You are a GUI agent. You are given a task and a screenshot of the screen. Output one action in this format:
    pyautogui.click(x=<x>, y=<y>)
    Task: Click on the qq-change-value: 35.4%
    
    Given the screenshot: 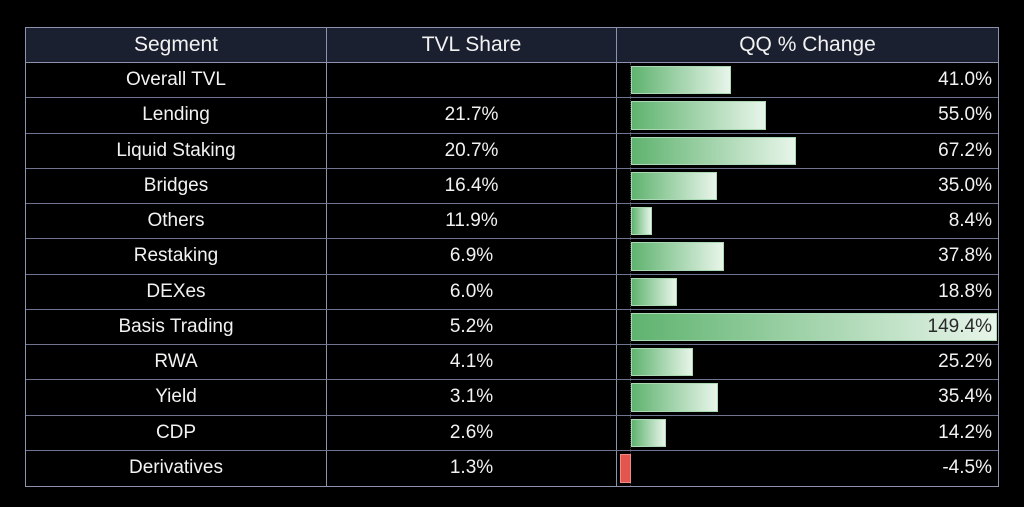 What is the action you would take?
    pyautogui.click(x=965, y=397)
    